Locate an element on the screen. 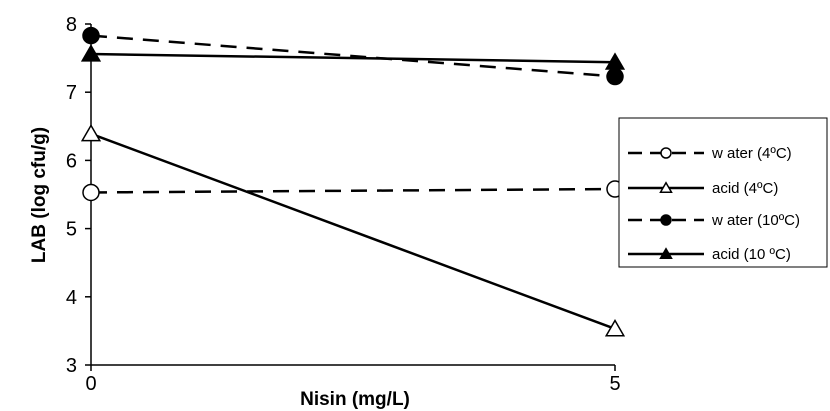 The height and width of the screenshot is (411, 830). y-tick-label: 7 is located at coordinates (71, 93).